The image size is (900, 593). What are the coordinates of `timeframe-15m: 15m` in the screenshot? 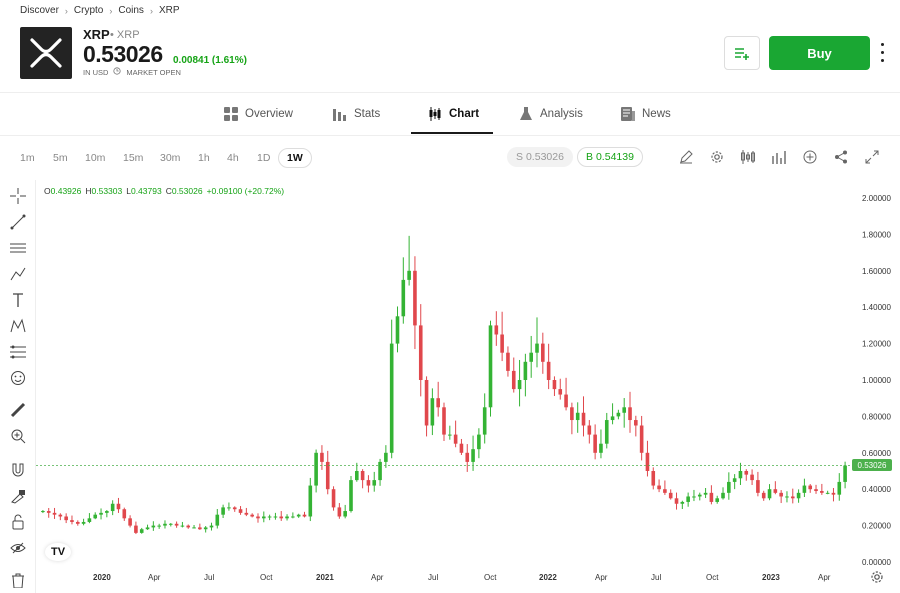 It's located at (133, 158).